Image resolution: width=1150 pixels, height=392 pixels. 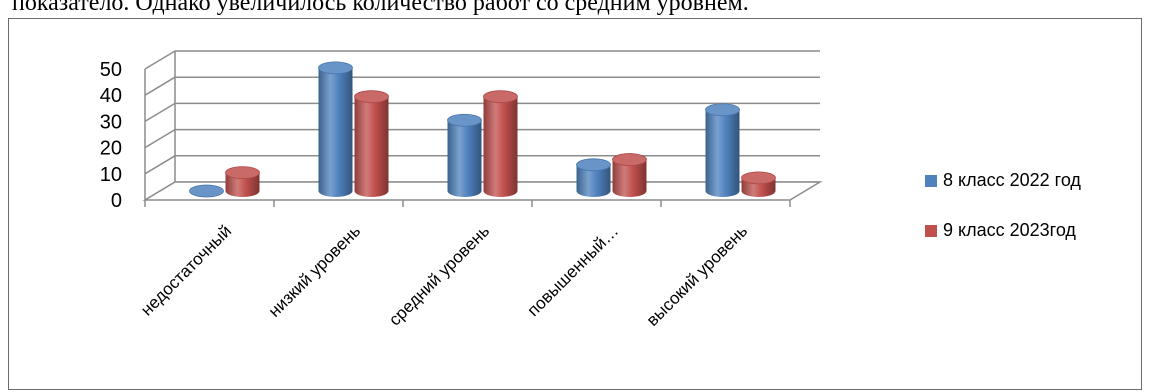 What do you see at coordinates (111, 175) in the screenshot?
I see `y-tick-label: 10` at bounding box center [111, 175].